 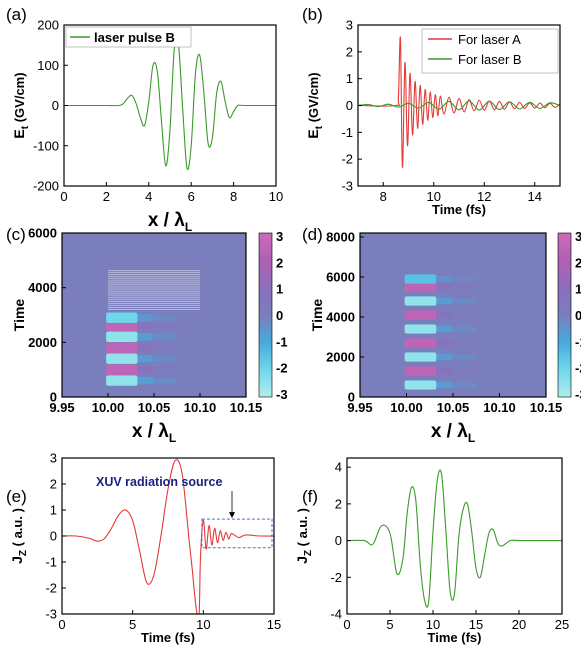 What do you see at coordinates (338, 467) in the screenshot?
I see `y-tick-label: 4` at bounding box center [338, 467].